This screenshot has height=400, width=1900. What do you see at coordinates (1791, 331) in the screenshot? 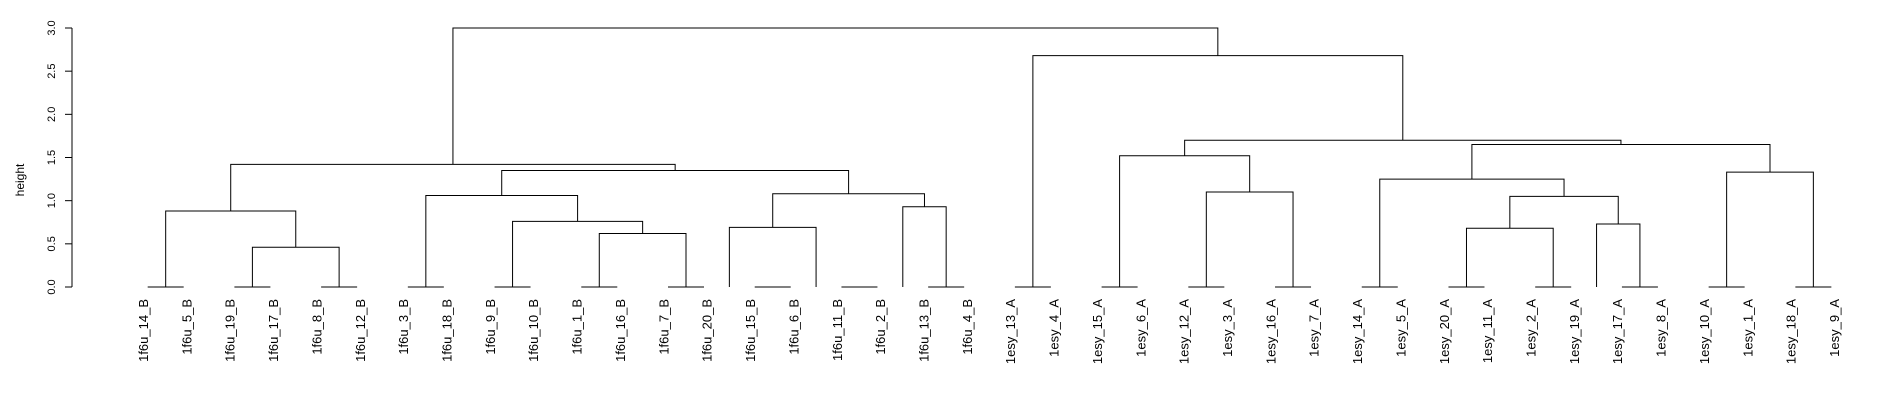
I see `leaf-label: 1esy_18_A` at bounding box center [1791, 331].